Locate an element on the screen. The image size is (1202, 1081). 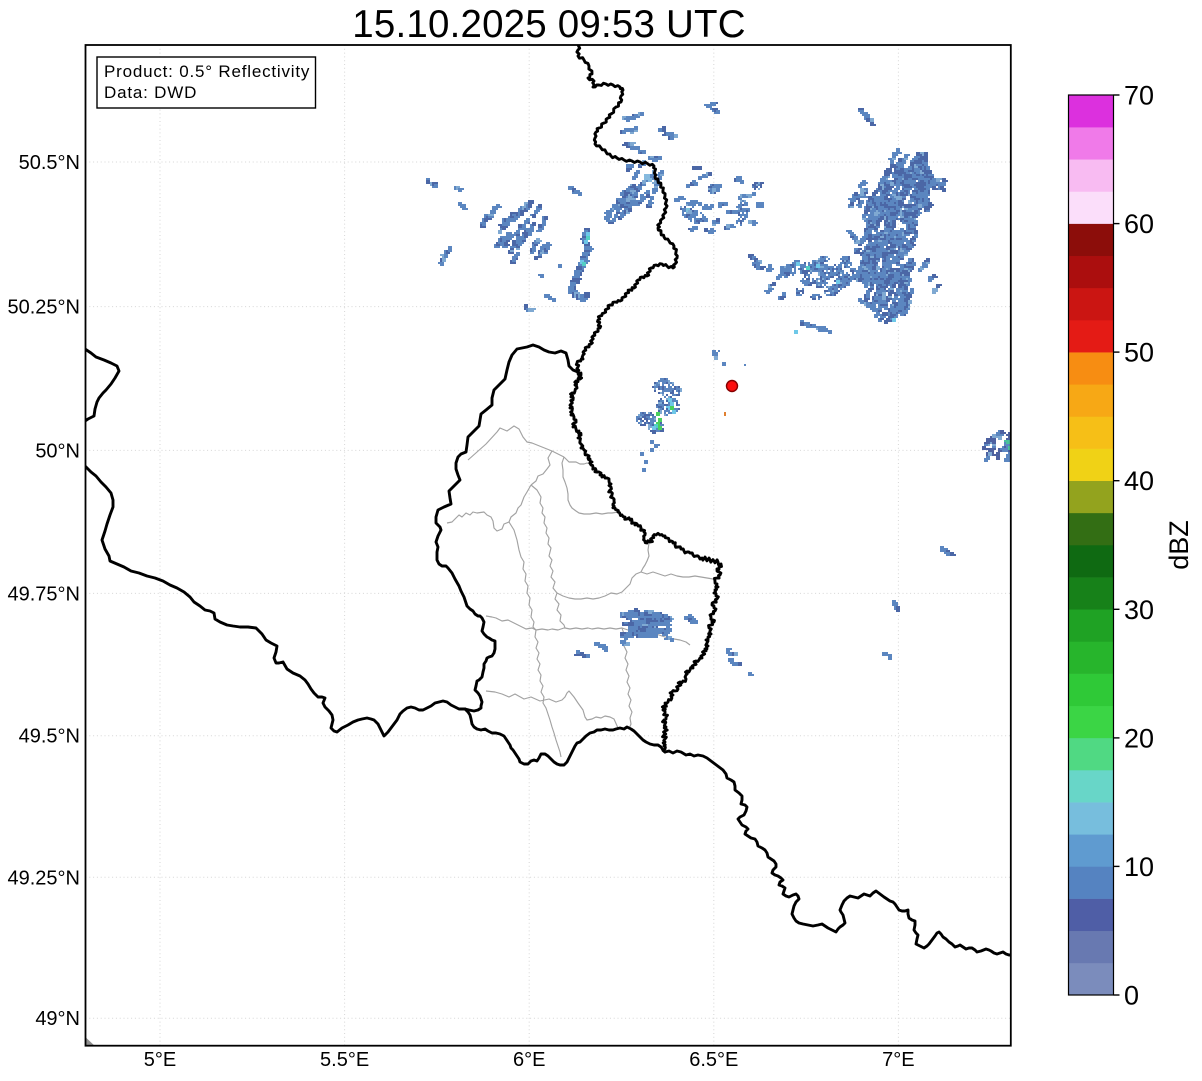
svg-text: 50.5°N is located at coordinates (49, 163).